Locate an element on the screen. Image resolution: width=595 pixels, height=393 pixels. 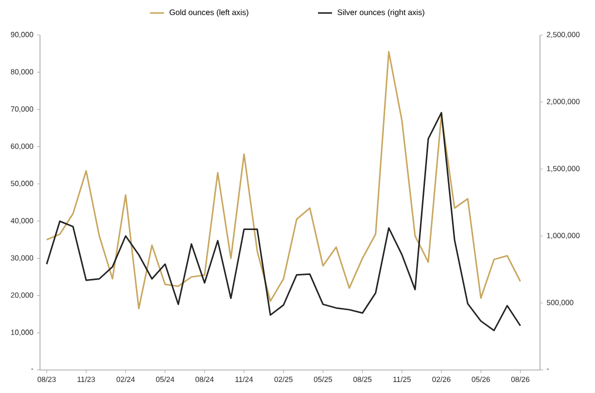
legend-label: Gold ounces (left axis) is located at coordinates (209, 13).